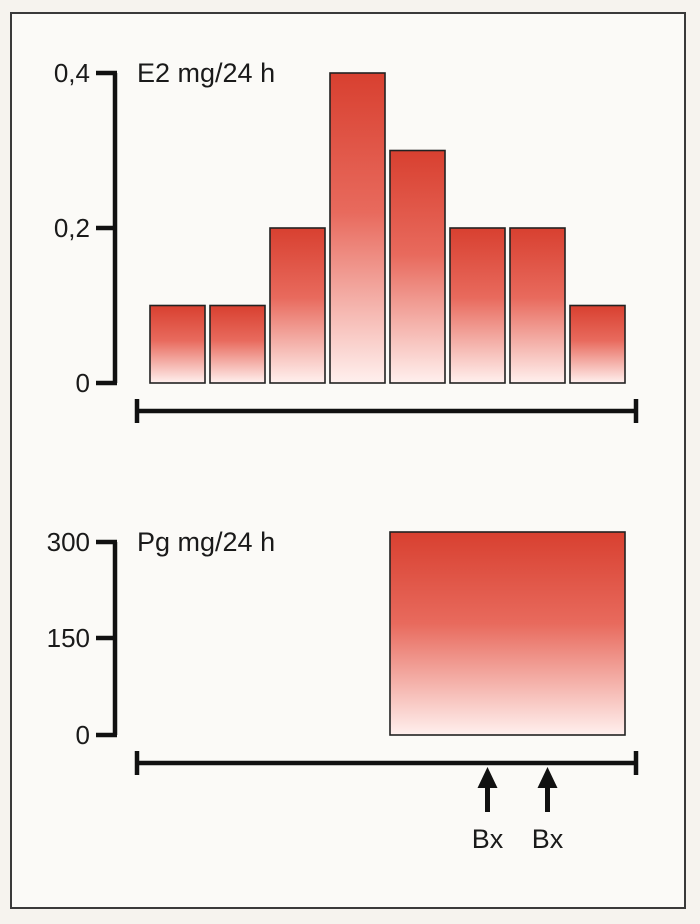  I want to click on bx-arrow-1: Bx, so click(488, 810).